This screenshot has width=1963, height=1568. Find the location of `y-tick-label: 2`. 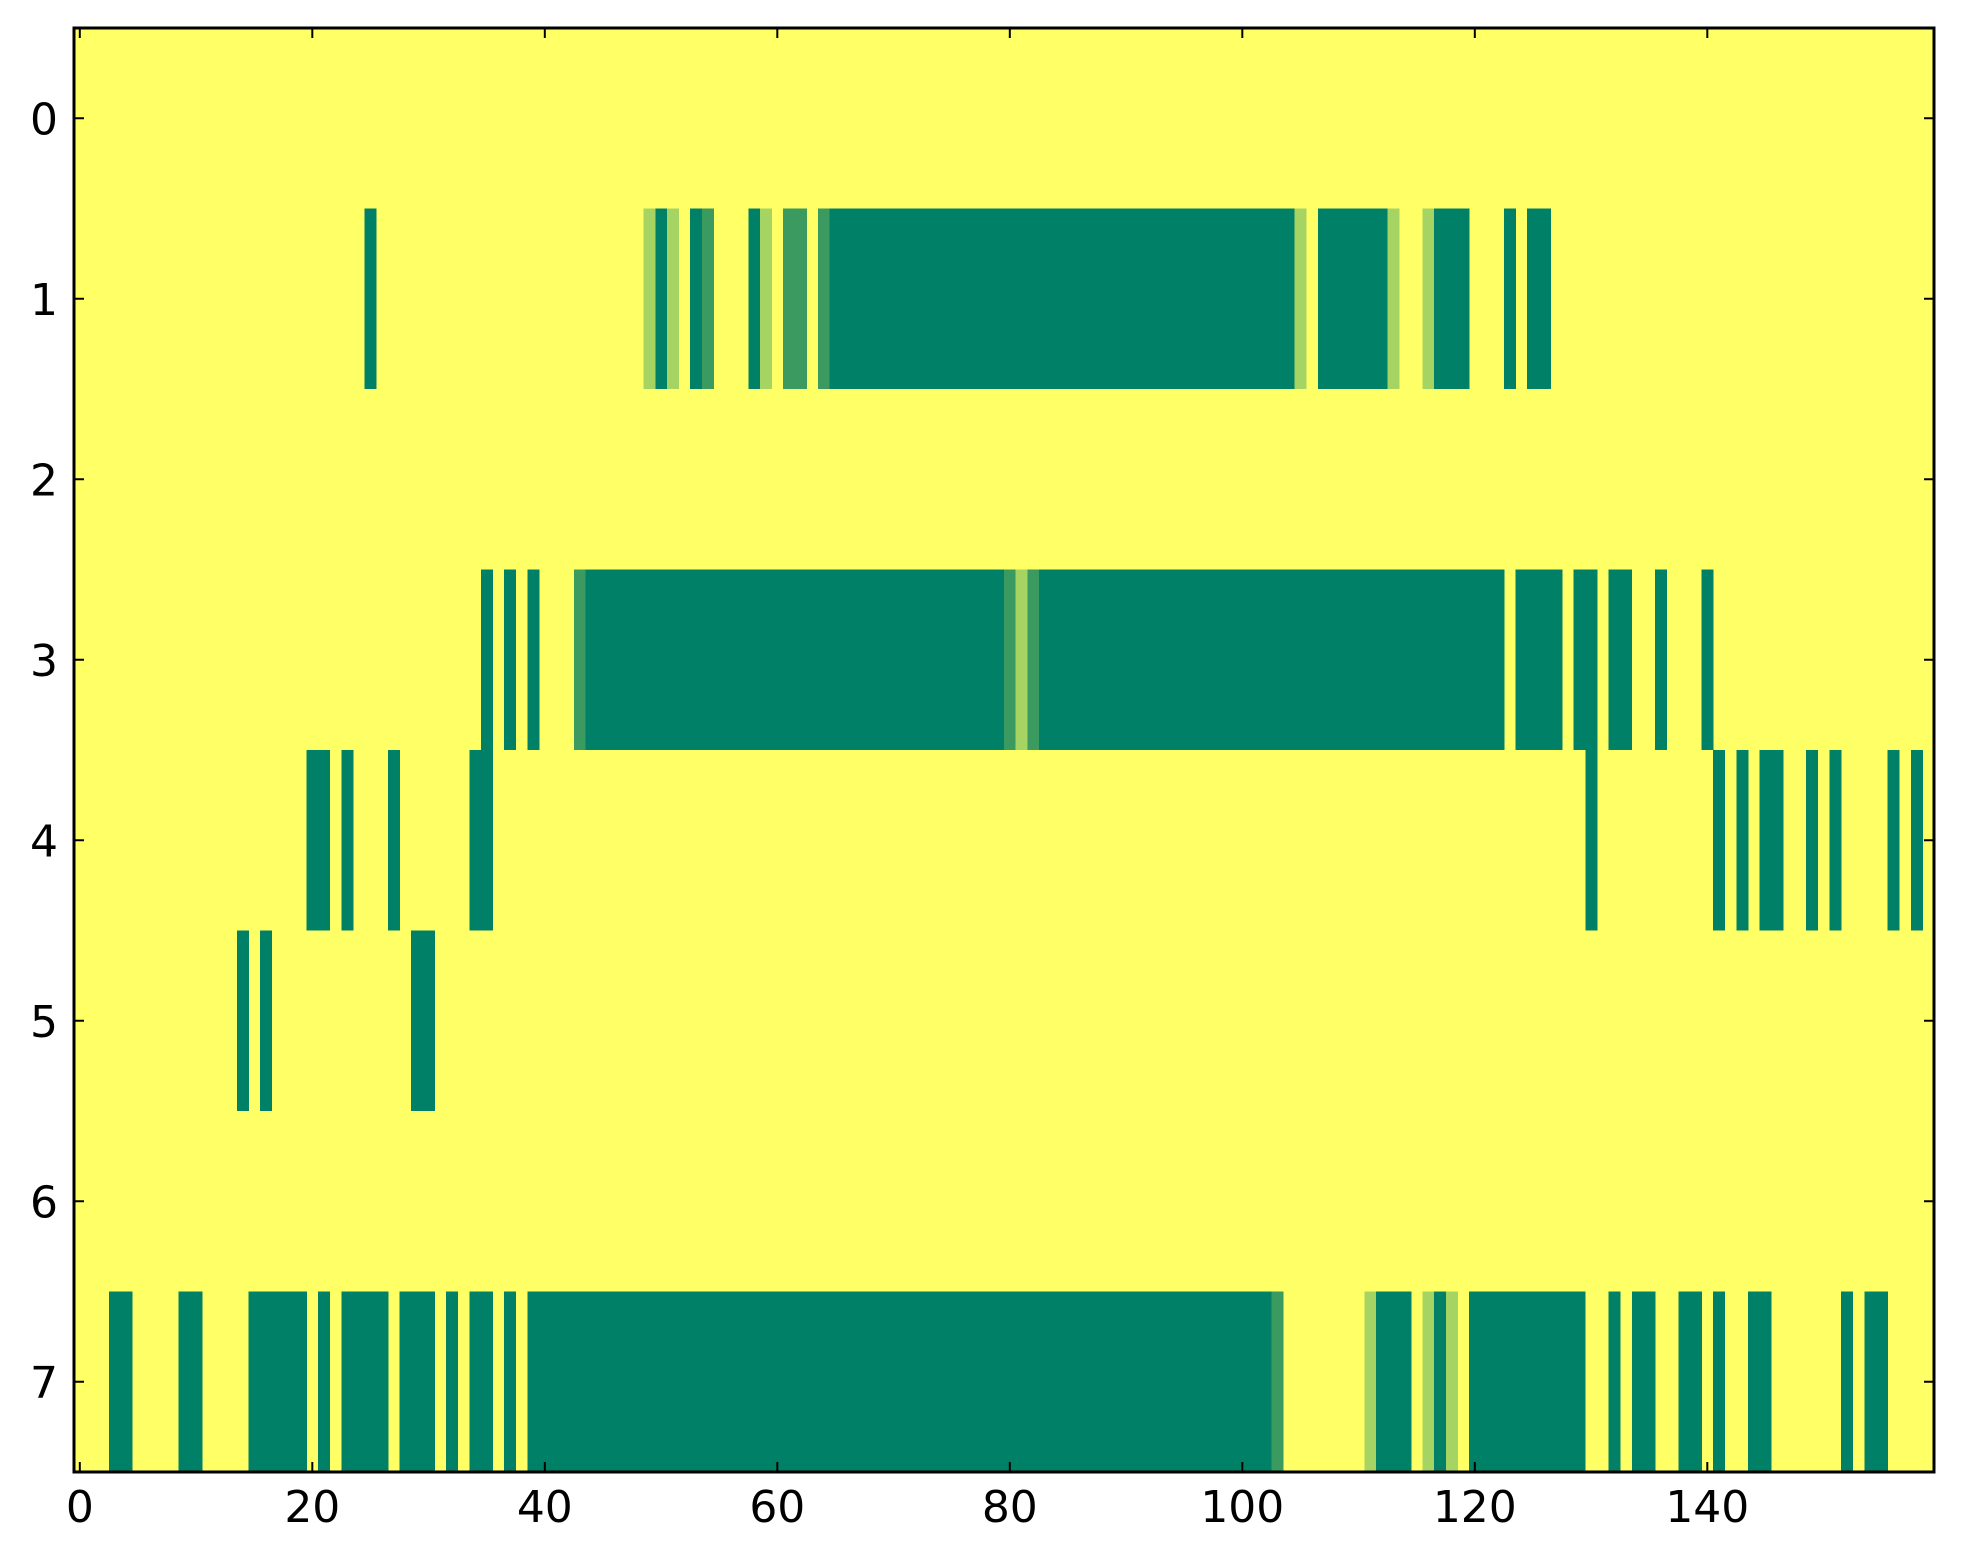

y-tick-label: 2 is located at coordinates (44, 480).